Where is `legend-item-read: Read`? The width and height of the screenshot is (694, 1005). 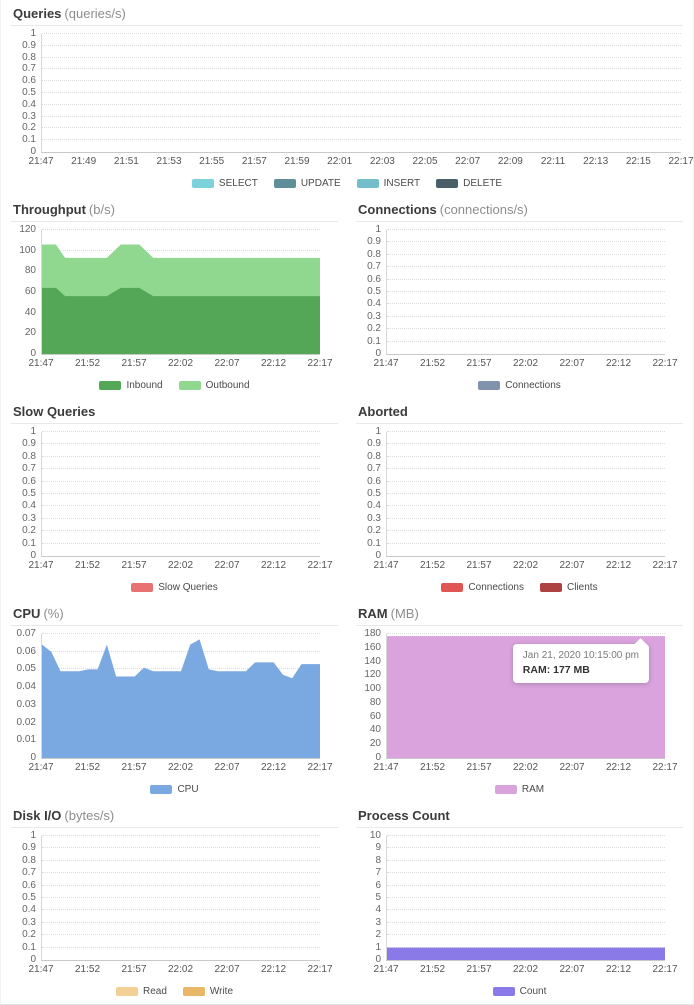
legend-item-read: Read is located at coordinates (141, 991).